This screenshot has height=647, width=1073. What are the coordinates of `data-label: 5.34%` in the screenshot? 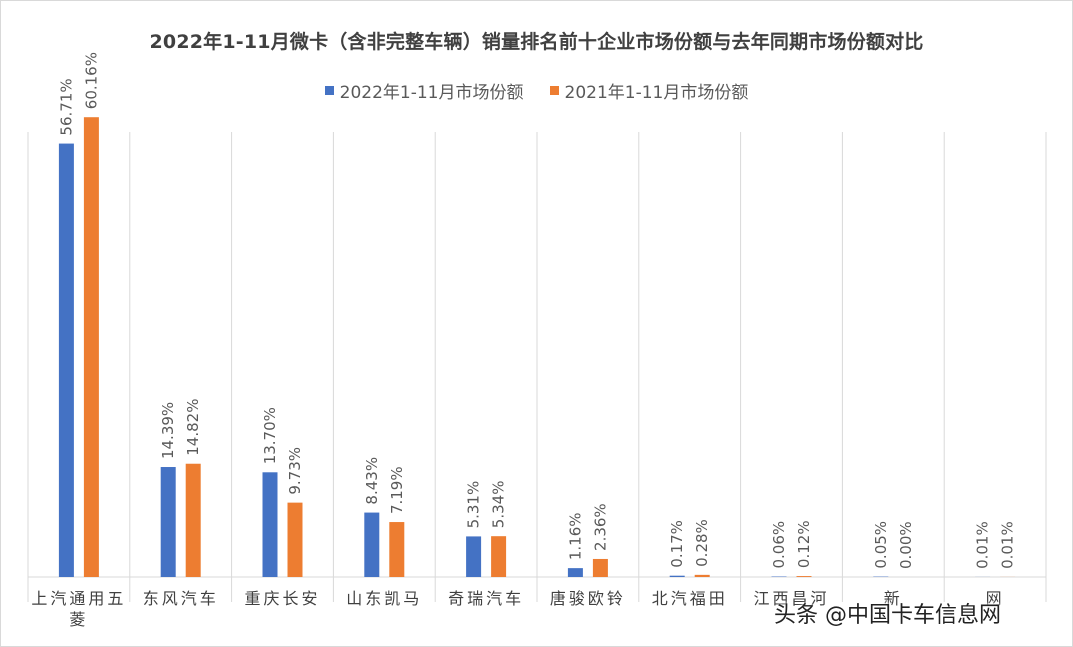 It's located at (499, 505).